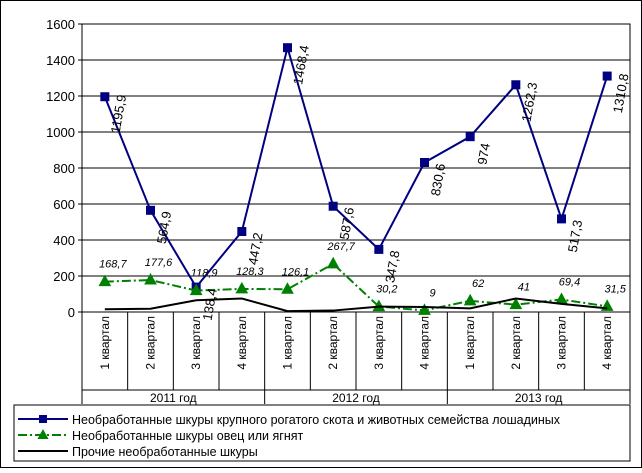 The height and width of the screenshot is (473, 642). What do you see at coordinates (165, 452) in the screenshot?
I see `legend-label: Прочие необработанные шкуры` at bounding box center [165, 452].